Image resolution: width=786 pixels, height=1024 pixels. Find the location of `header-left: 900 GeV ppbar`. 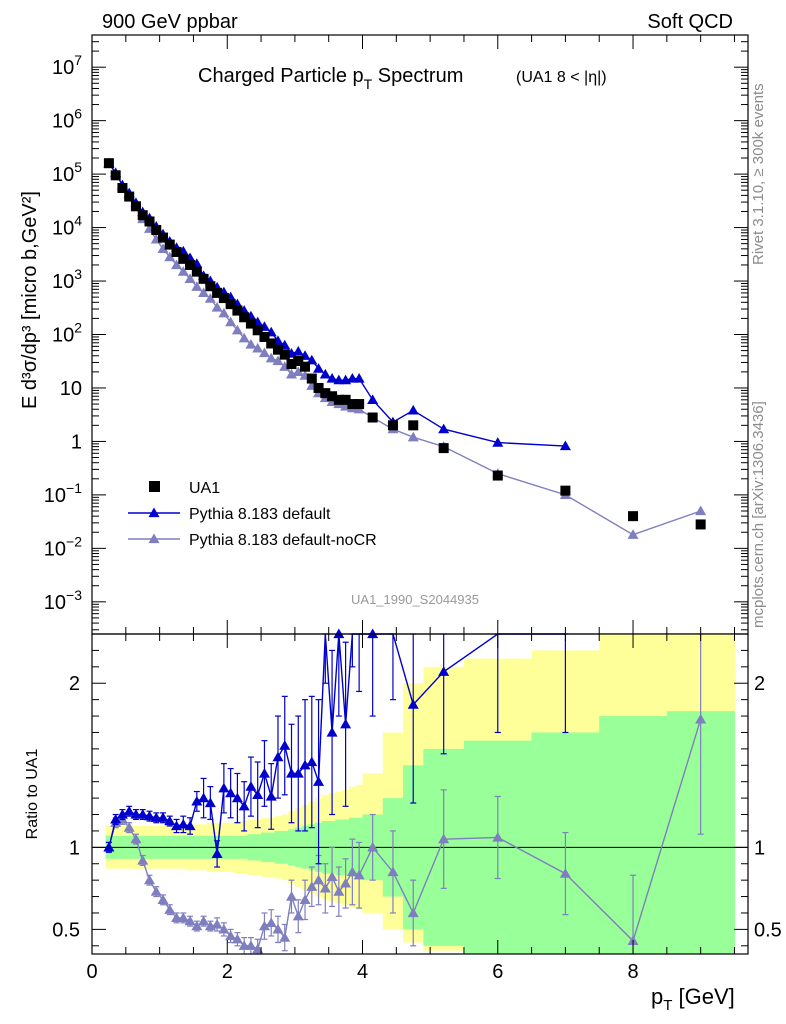

header-left: 900 GeV ppbar is located at coordinates (170, 22).